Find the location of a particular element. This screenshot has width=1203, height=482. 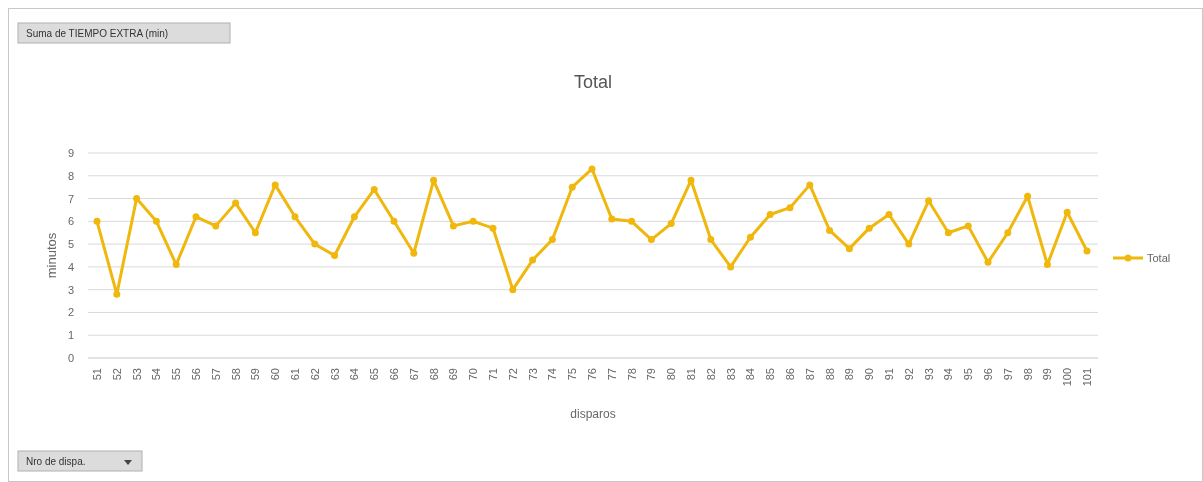

x-tick-label: 59 is located at coordinates (255, 374).